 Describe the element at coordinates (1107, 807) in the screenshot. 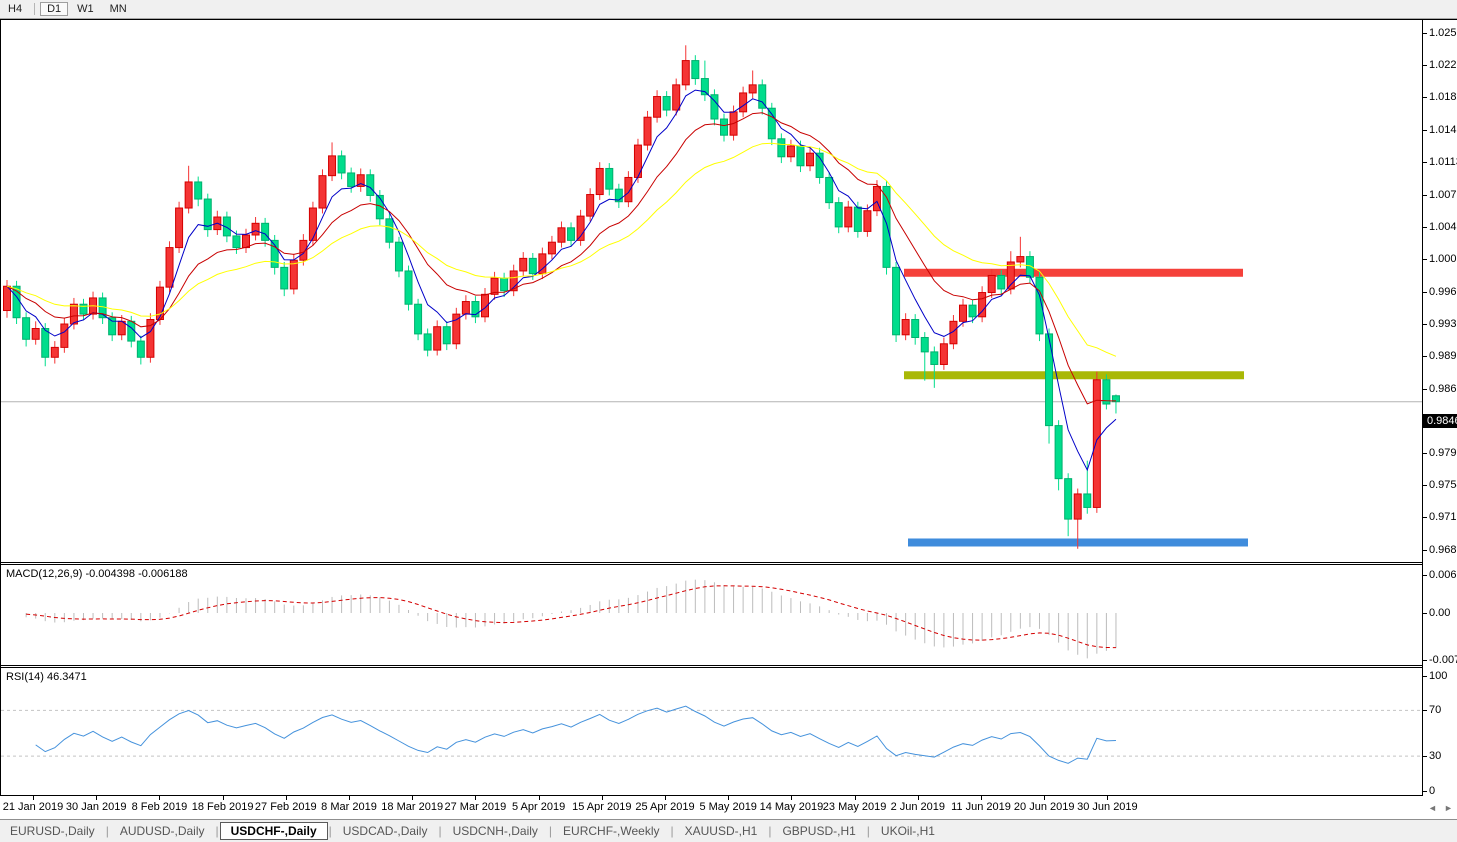

I see `date-axis-label: 30 Jun 2019` at that location.